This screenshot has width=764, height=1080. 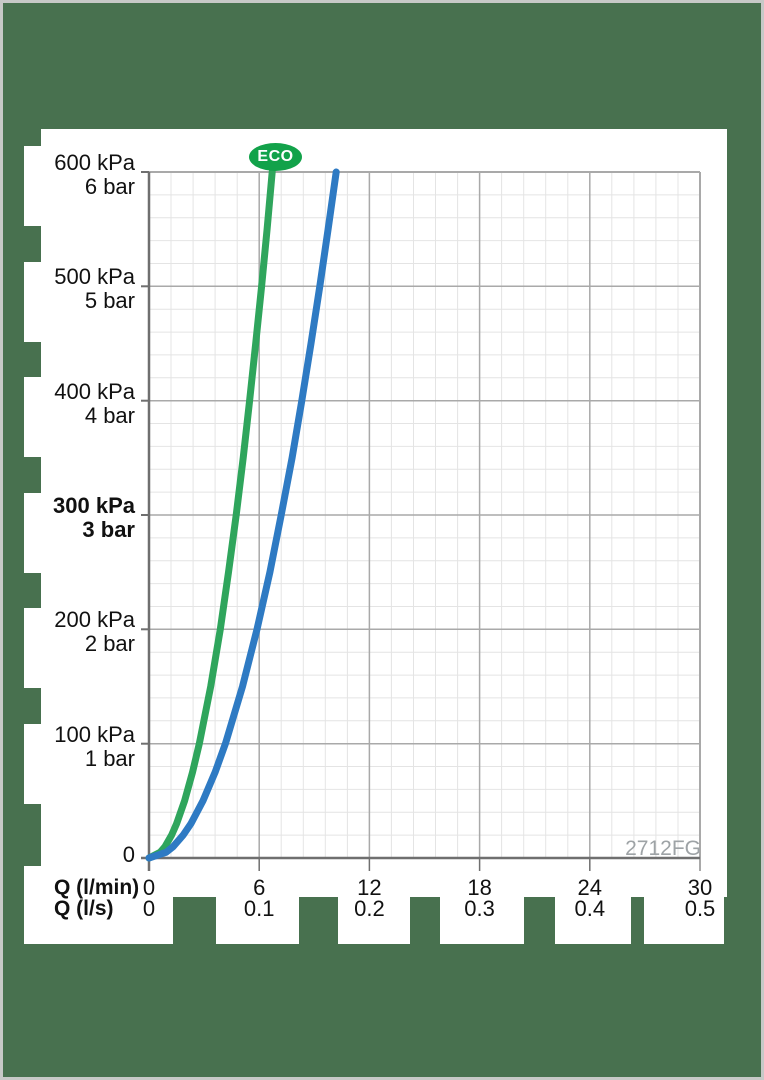 I want to click on x-tick-ls-0: 0, so click(x=149, y=908).